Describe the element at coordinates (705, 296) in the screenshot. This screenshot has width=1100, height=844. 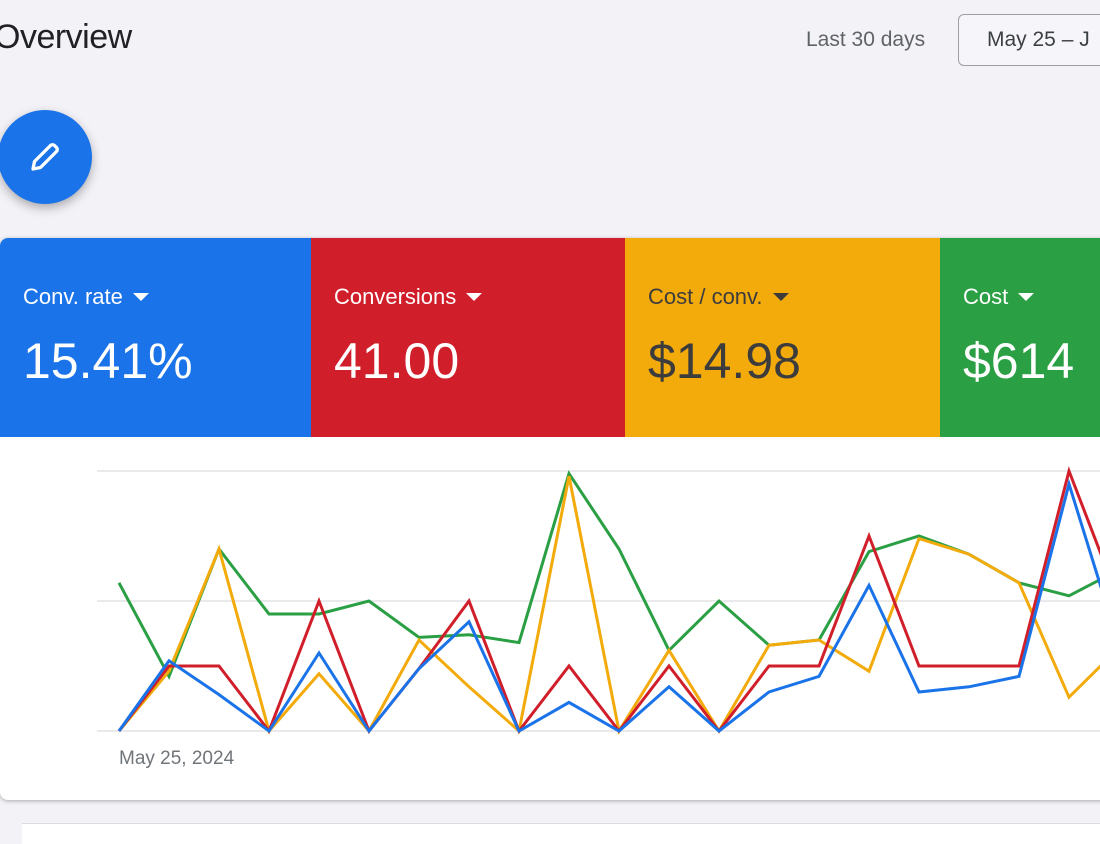
I see `metric-label: Cost / conv.` at that location.